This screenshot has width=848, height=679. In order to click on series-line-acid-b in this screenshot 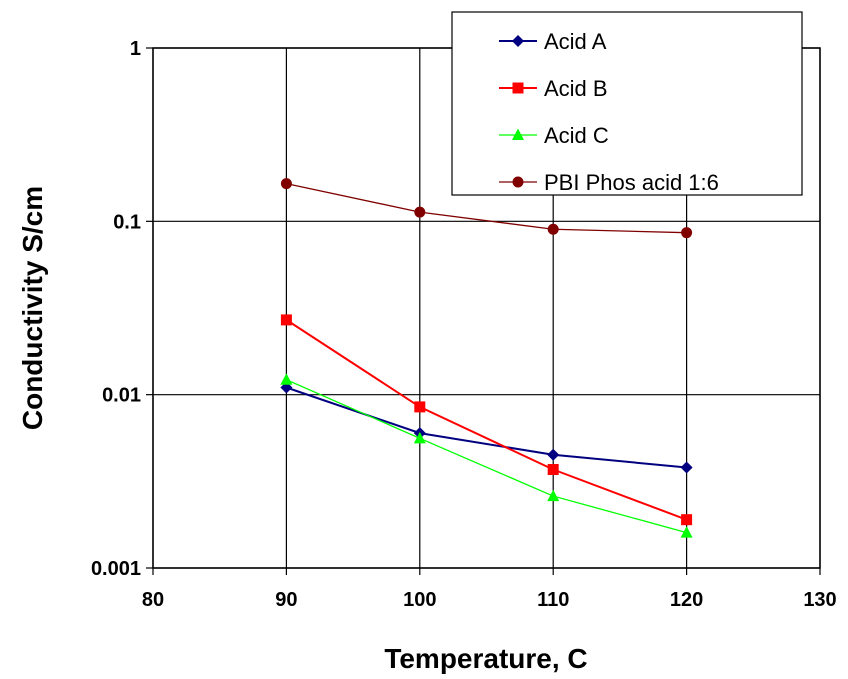, I will do `click(486, 420)`.